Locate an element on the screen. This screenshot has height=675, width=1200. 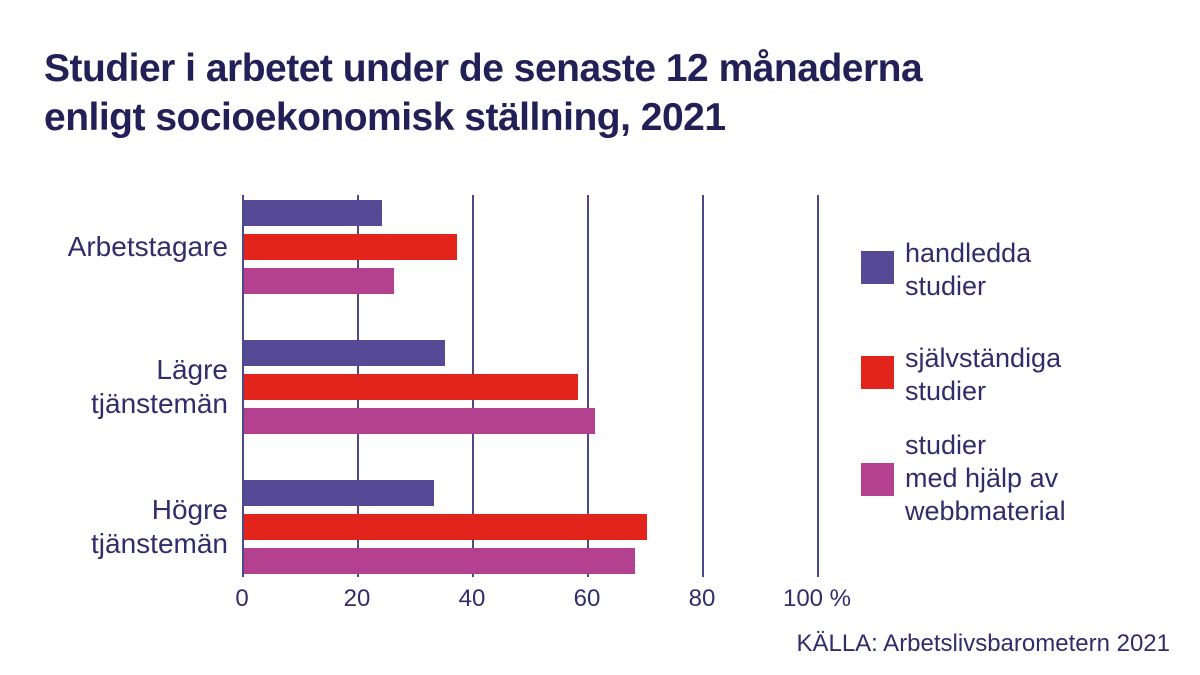
legend-label-studier: studier med hjälp av webbmaterial is located at coordinates (985, 478).